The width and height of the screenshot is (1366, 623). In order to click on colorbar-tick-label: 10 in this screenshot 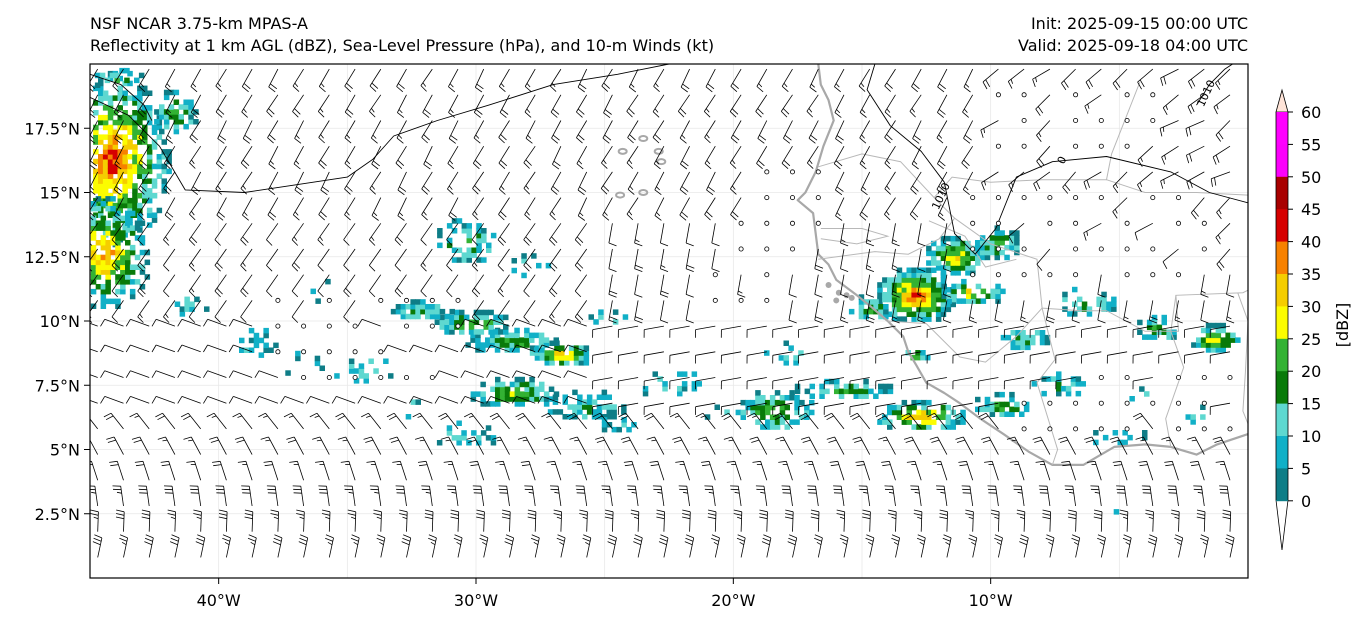, I will do `click(1311, 436)`.